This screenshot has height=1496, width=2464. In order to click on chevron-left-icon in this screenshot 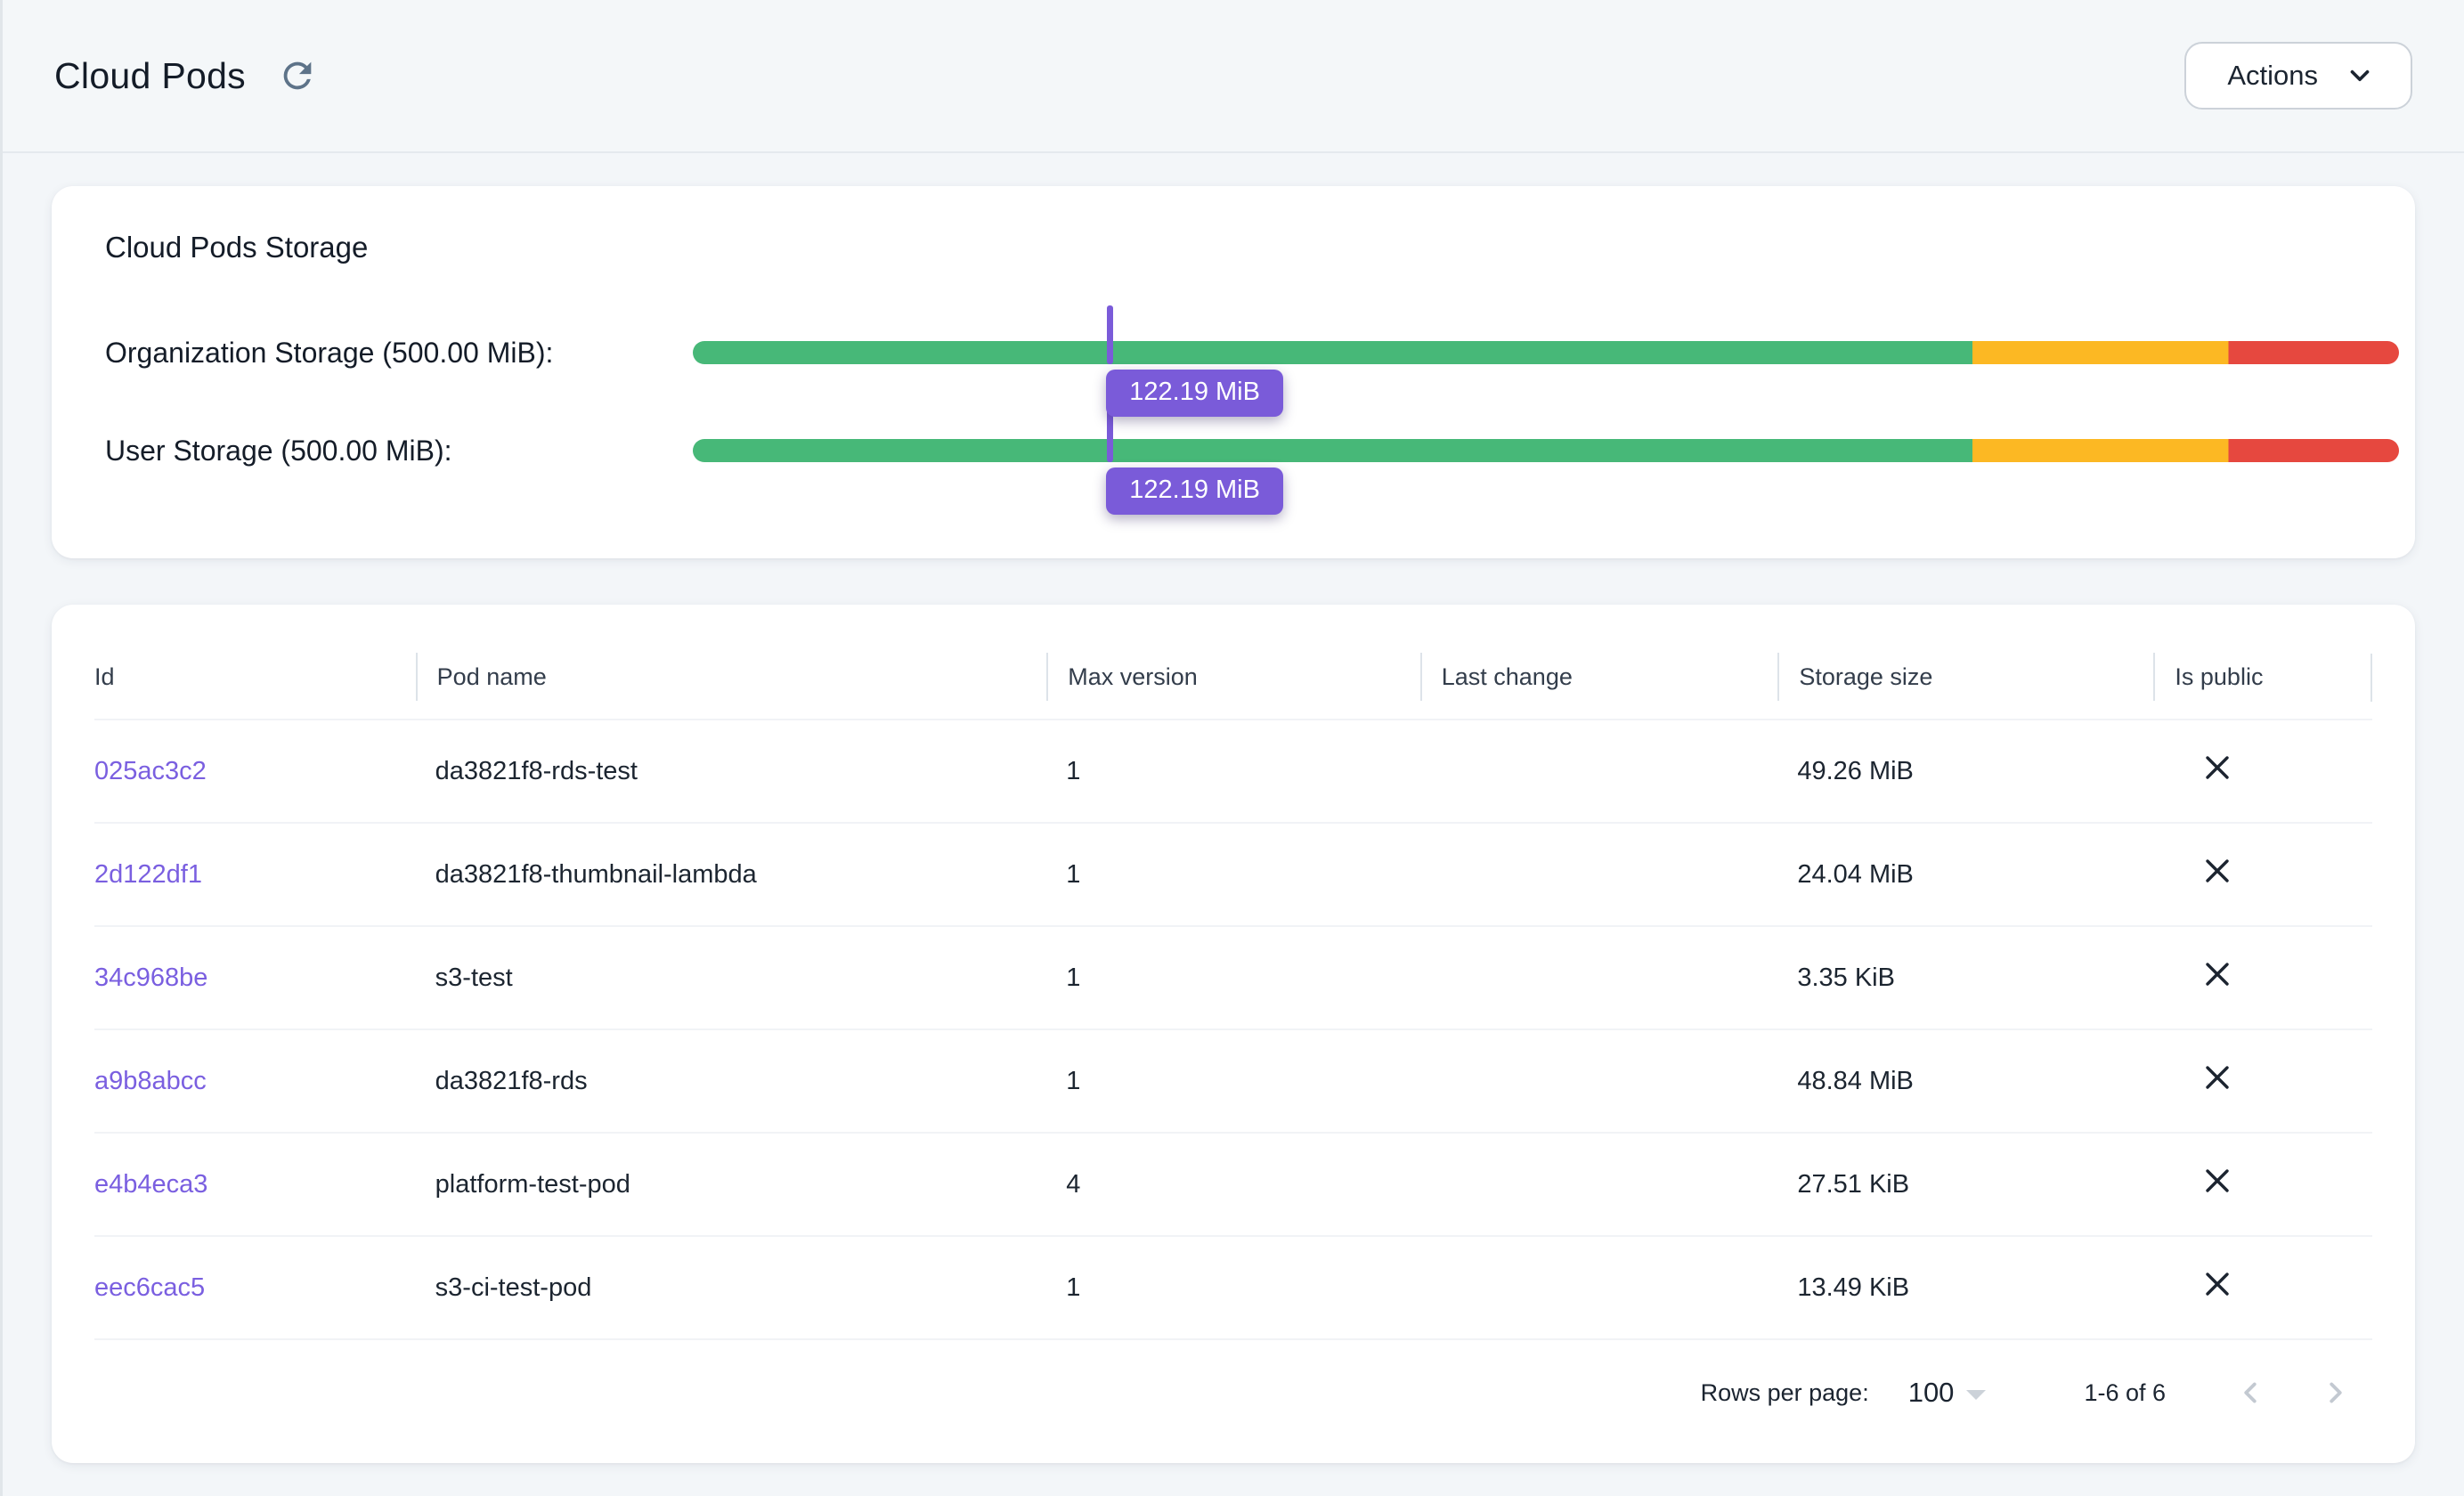, I will do `click(2250, 1393)`.